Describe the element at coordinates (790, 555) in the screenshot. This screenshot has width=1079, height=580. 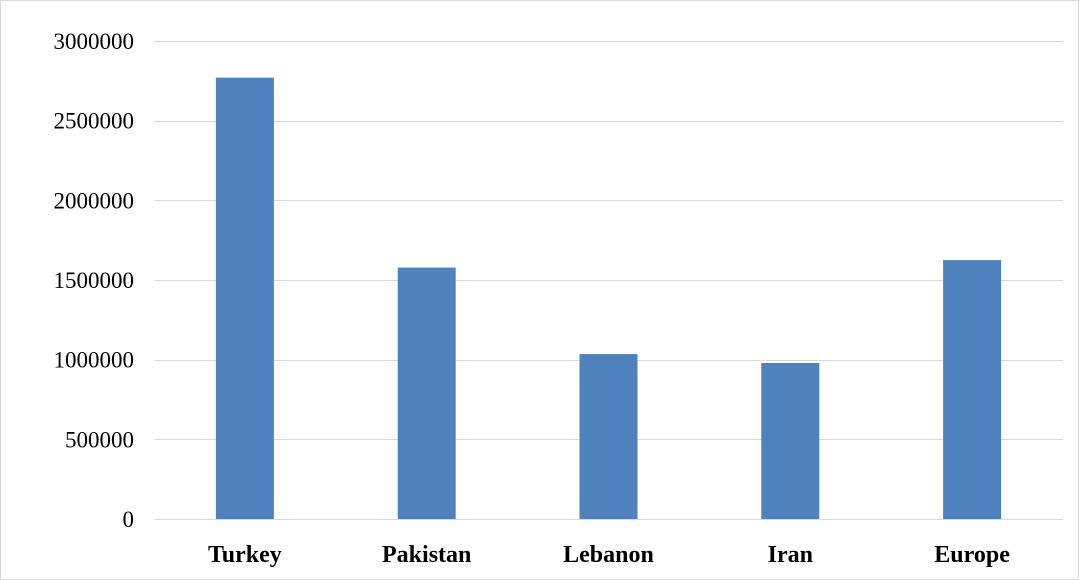
I see `x-tick-label-iran: Iran` at that location.